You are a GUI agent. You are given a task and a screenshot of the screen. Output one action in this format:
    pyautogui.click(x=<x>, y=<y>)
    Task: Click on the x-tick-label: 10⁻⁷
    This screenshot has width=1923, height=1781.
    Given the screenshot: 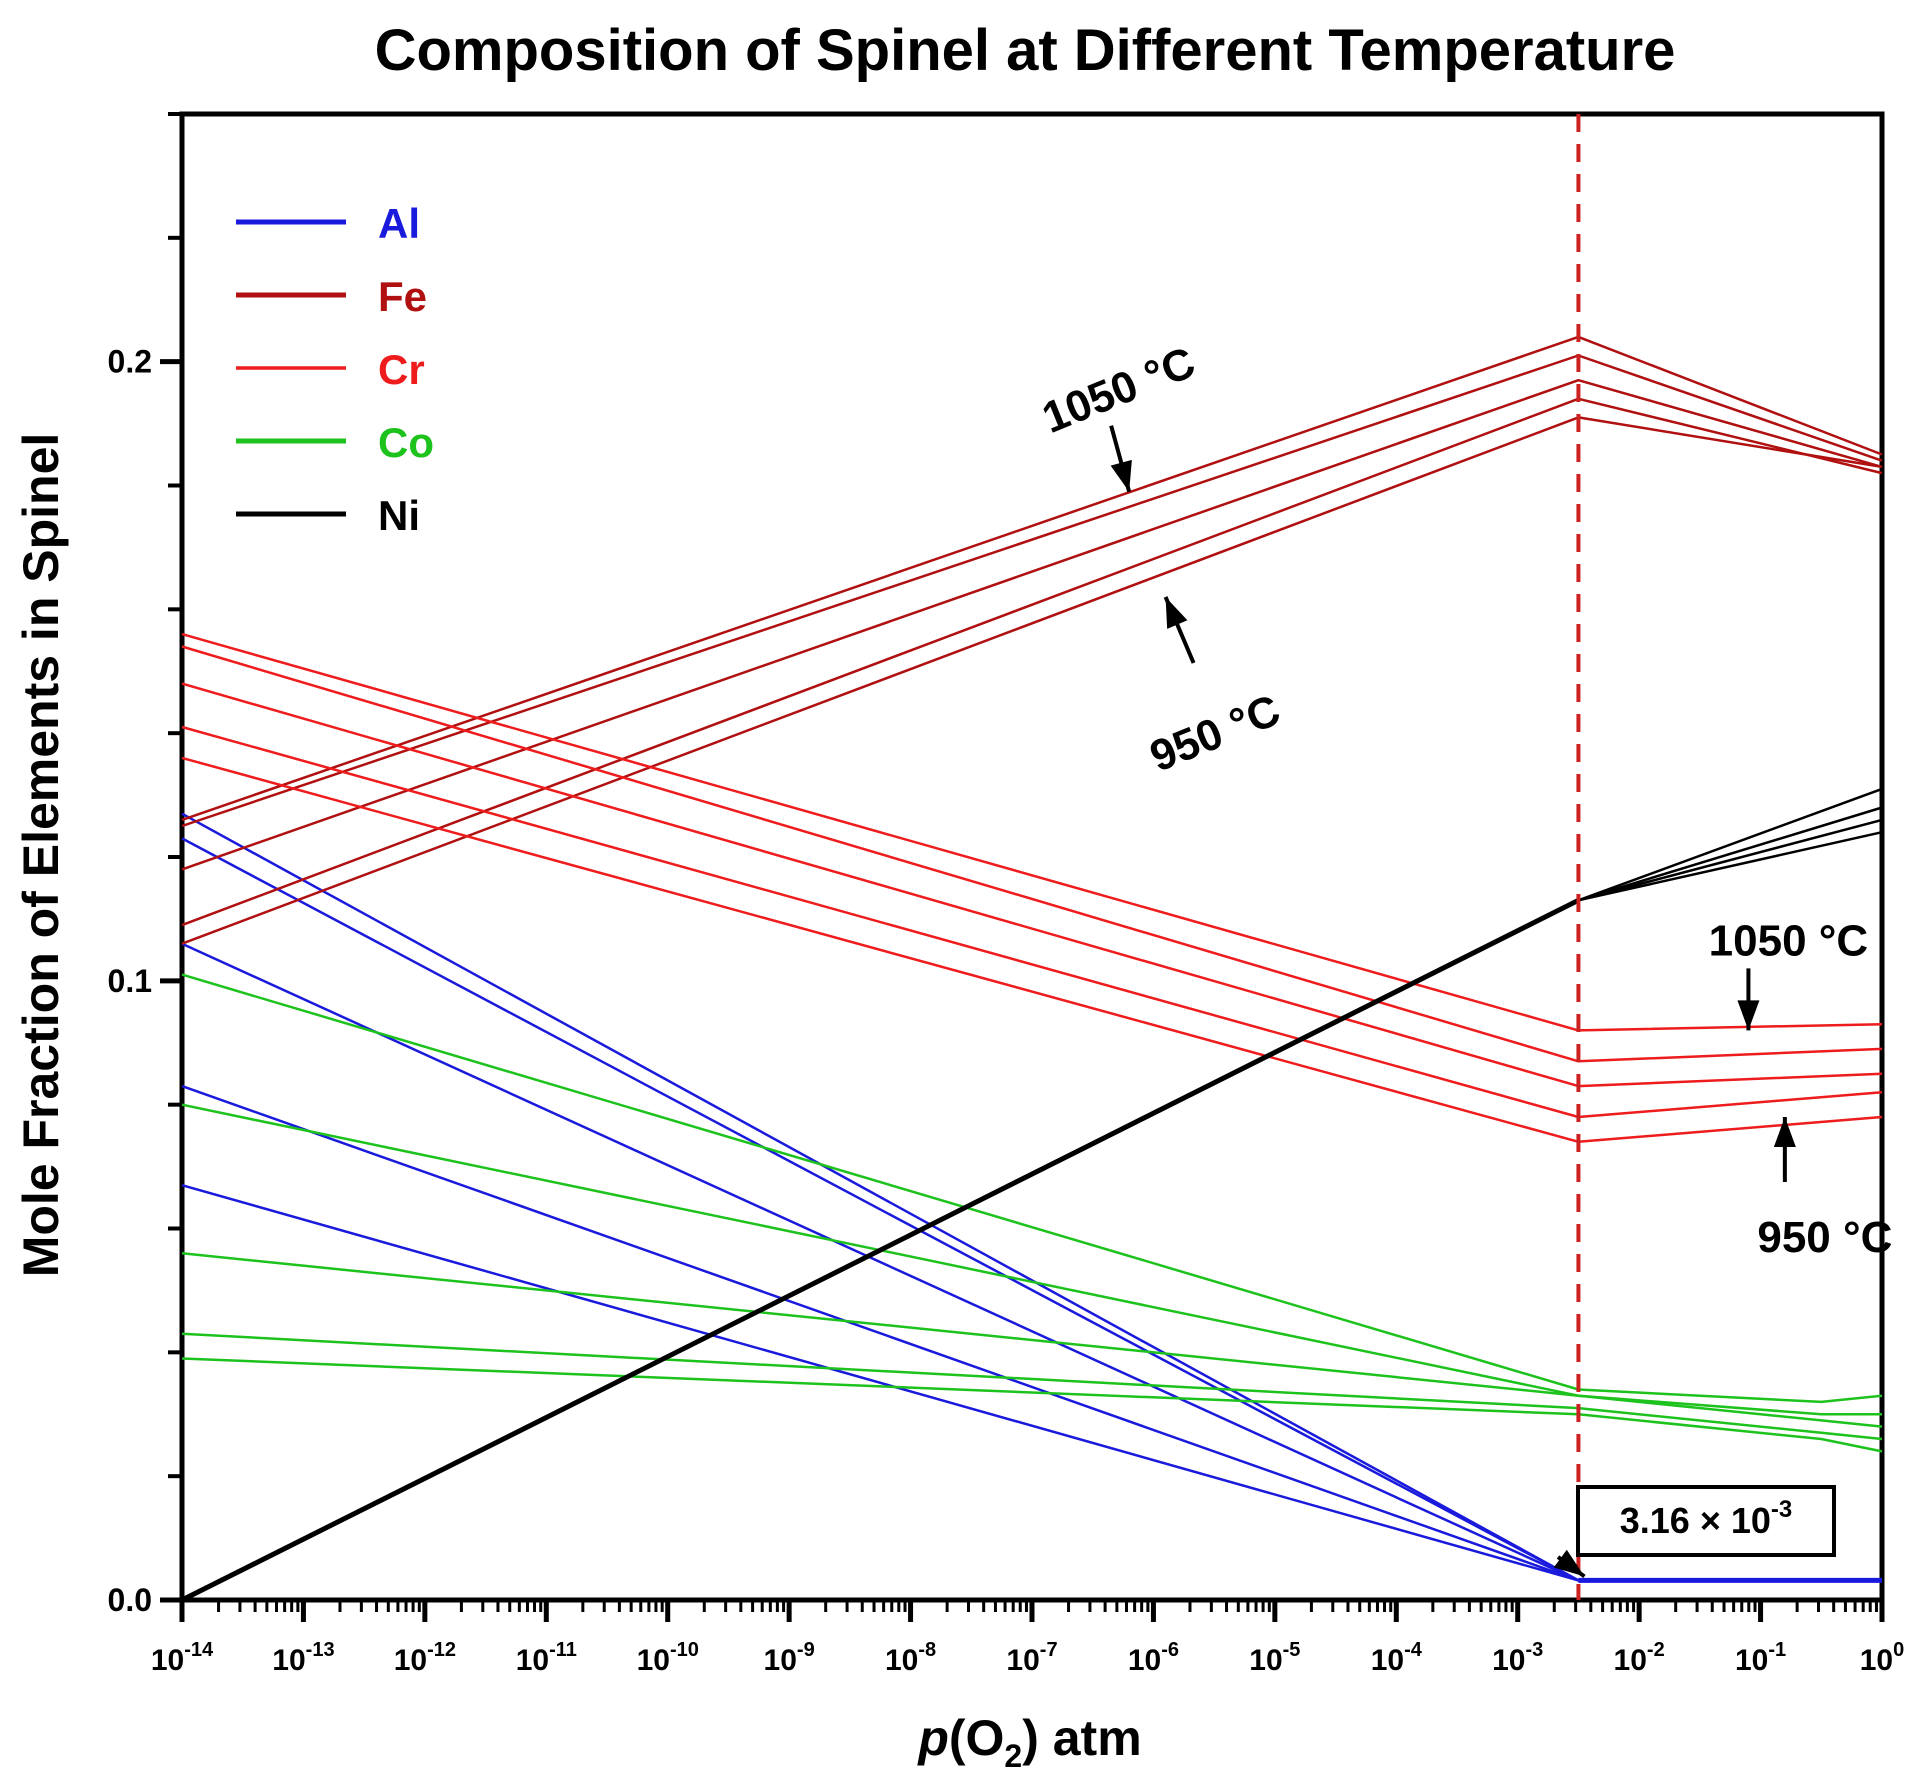 What is the action you would take?
    pyautogui.click(x=1031, y=1658)
    